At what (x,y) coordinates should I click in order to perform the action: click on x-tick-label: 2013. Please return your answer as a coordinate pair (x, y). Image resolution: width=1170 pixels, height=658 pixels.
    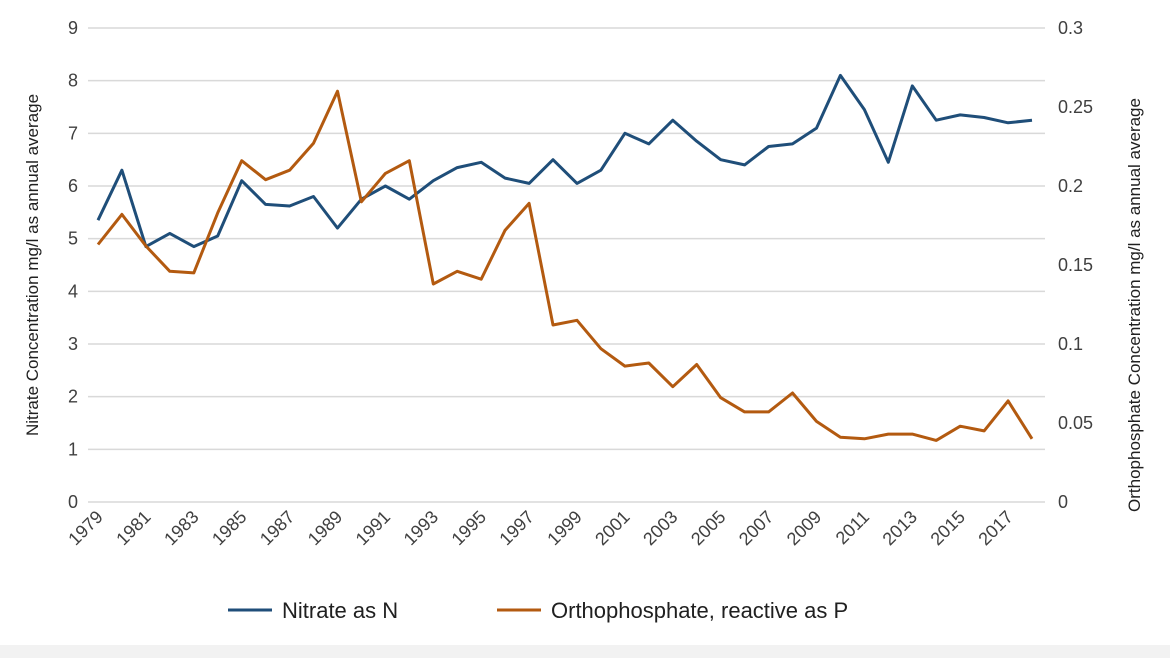
    Looking at the image, I should click on (900, 528).